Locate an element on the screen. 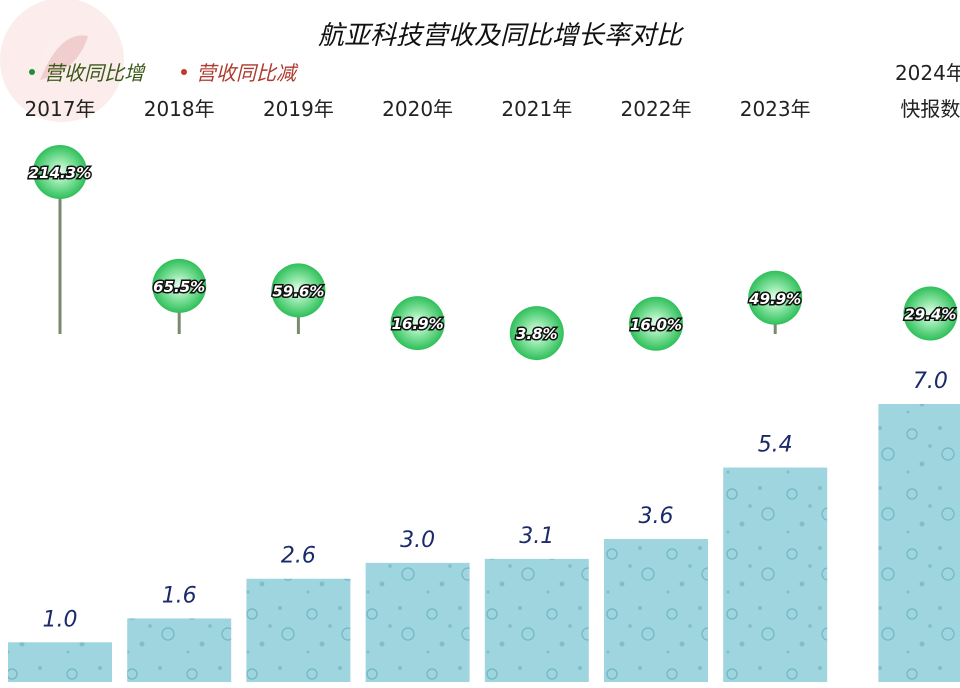 The height and width of the screenshot is (688, 960). legend-increase-label: 营收同比增 is located at coordinates (95, 73).